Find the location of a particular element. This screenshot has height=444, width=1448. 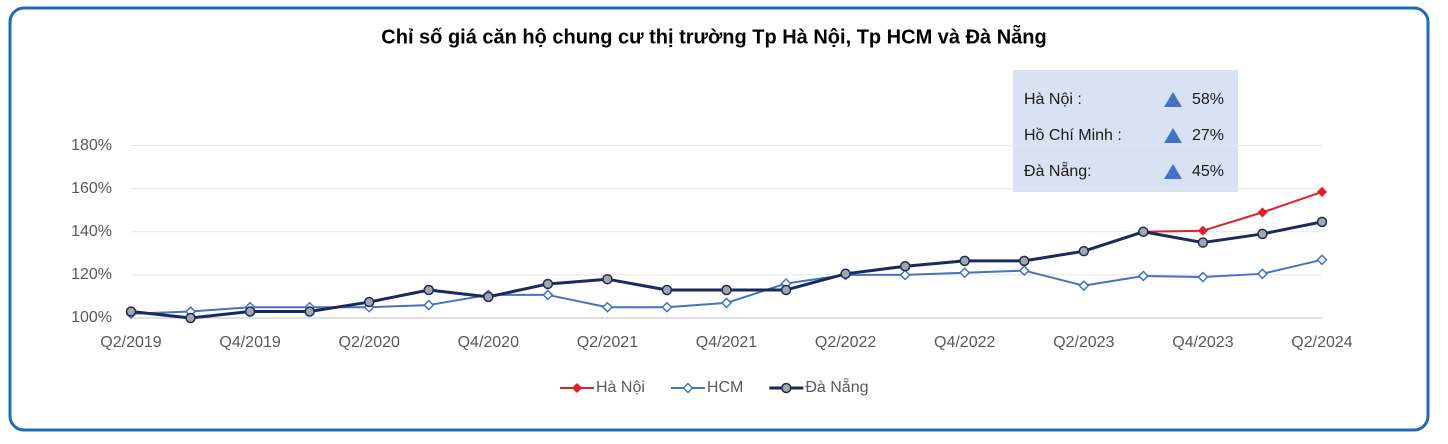

x-tick-label: Q4/2022 is located at coordinates (964, 342).